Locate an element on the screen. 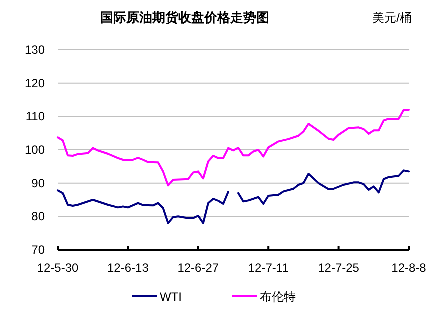 The image size is (442, 322). ytick: 130 is located at coordinates (34, 50).